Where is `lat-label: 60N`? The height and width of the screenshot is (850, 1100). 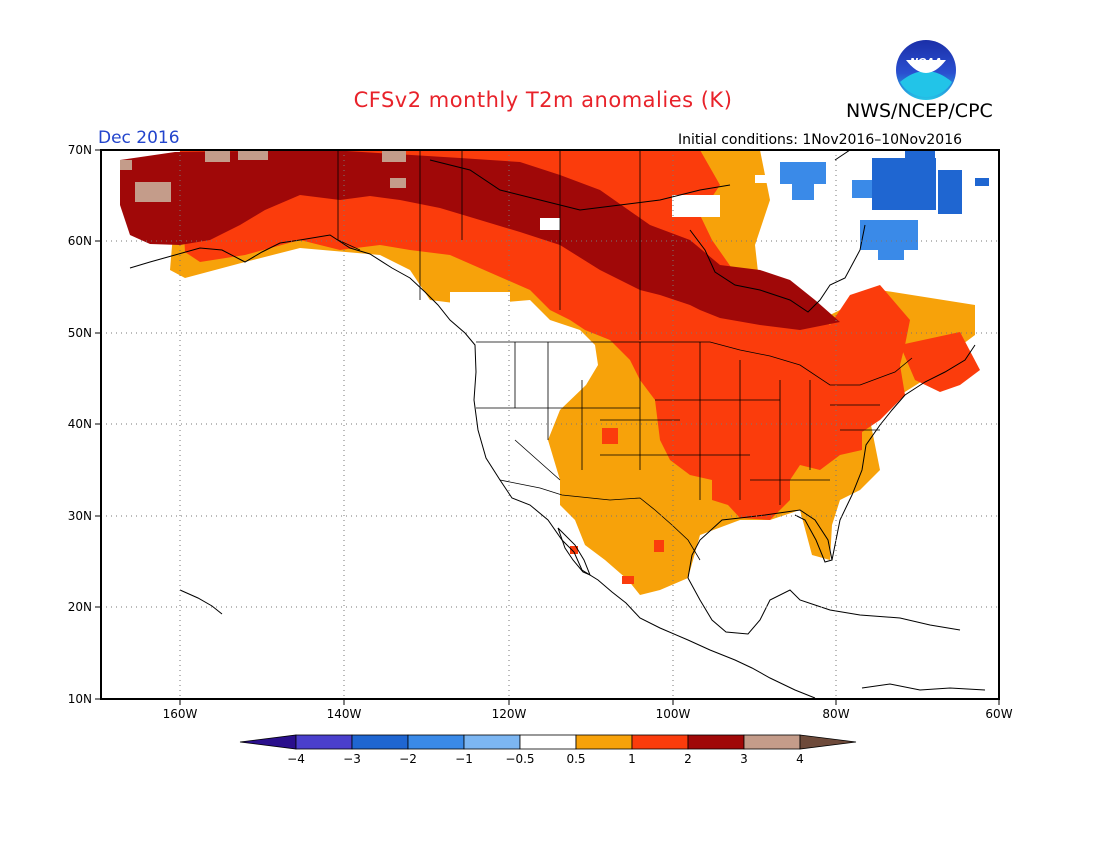
lat-label: 60N is located at coordinates (80, 241).